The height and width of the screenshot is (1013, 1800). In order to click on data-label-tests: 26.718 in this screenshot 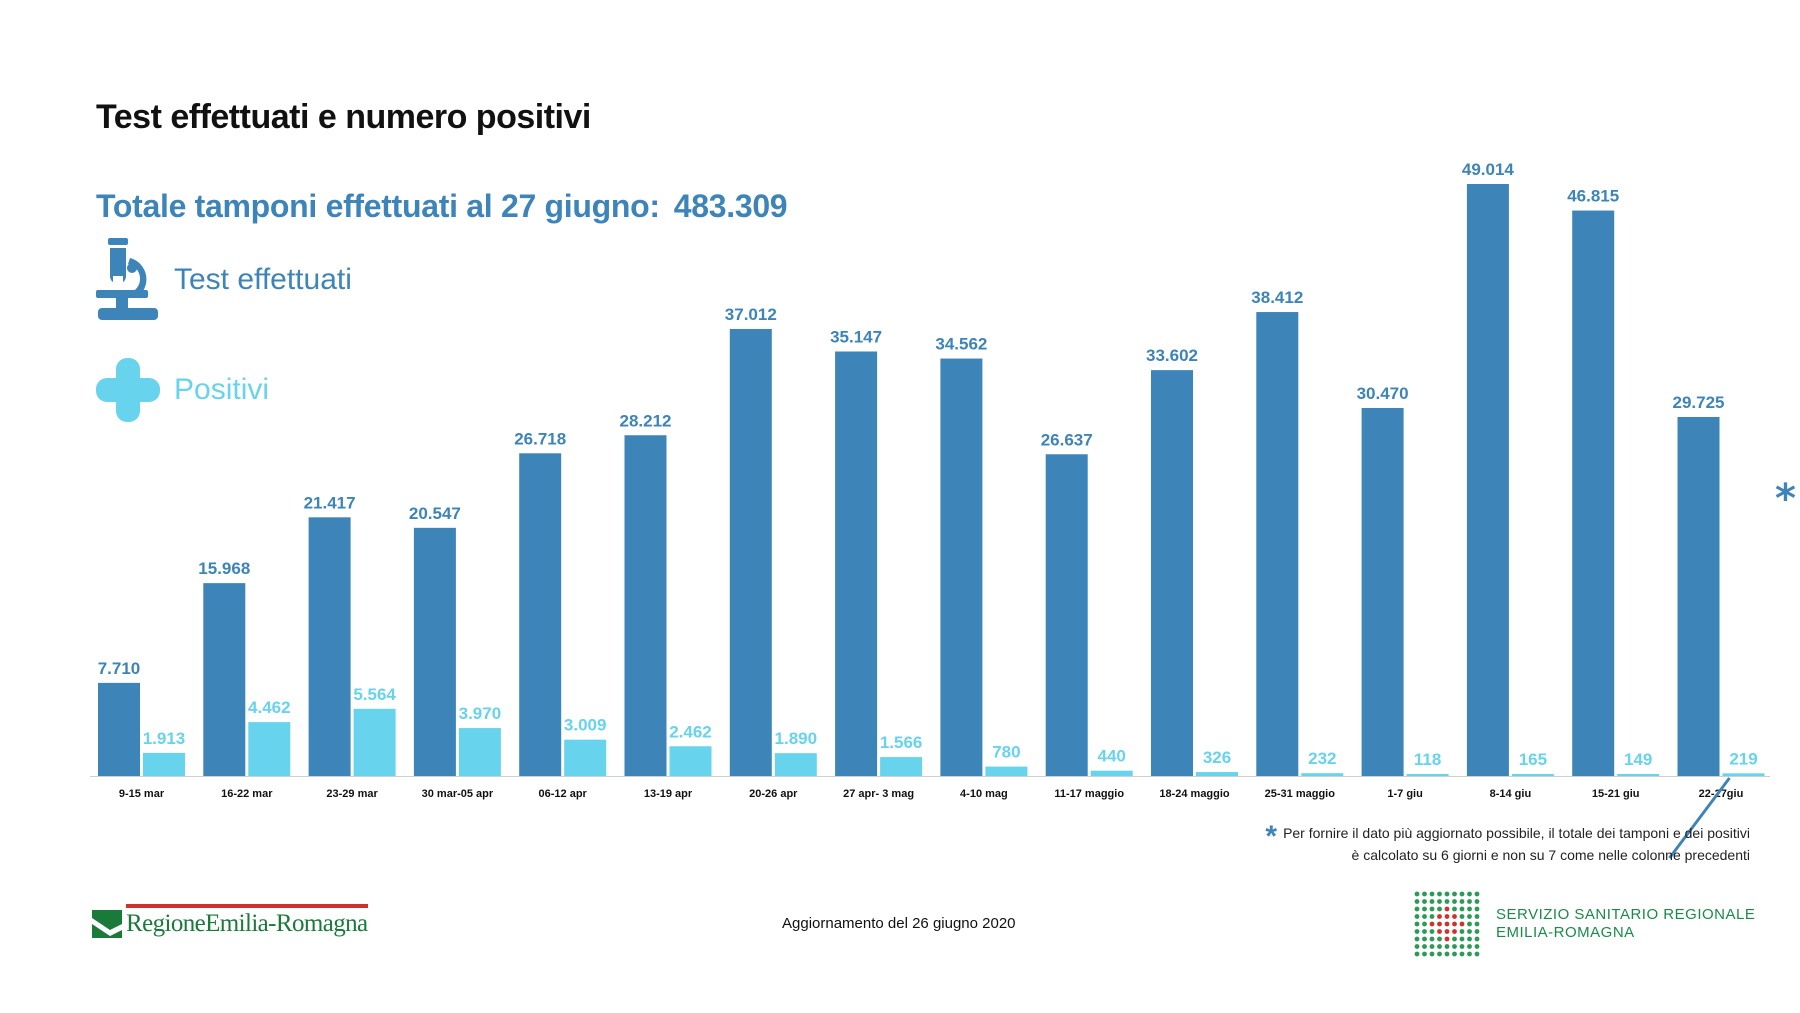, I will do `click(540, 438)`.